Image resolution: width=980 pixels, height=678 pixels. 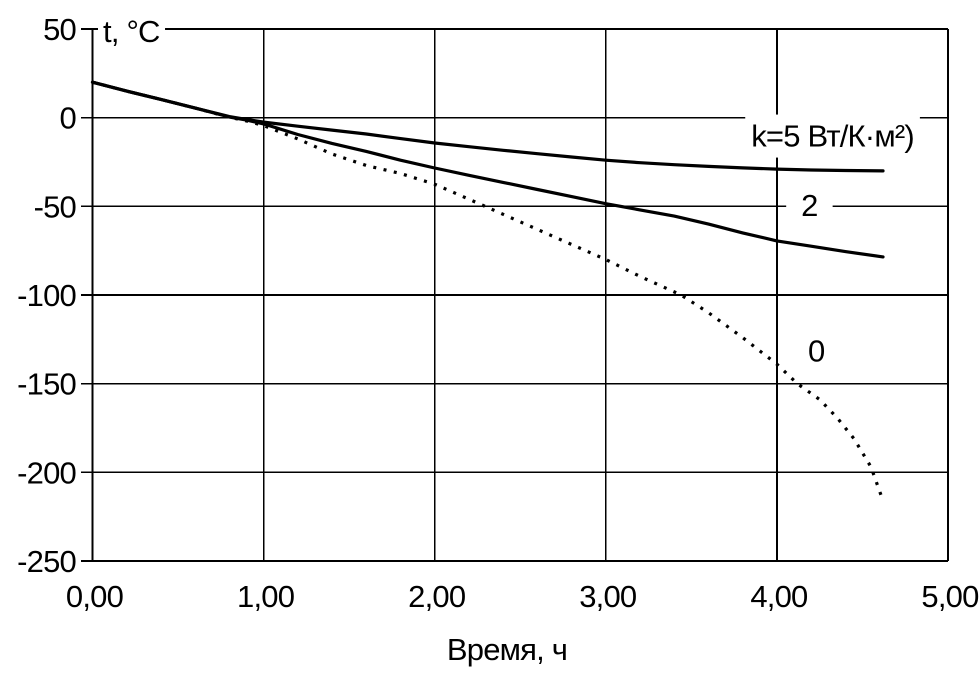 I want to click on x-tick-label-3,00: 3,00, so click(x=608, y=596).